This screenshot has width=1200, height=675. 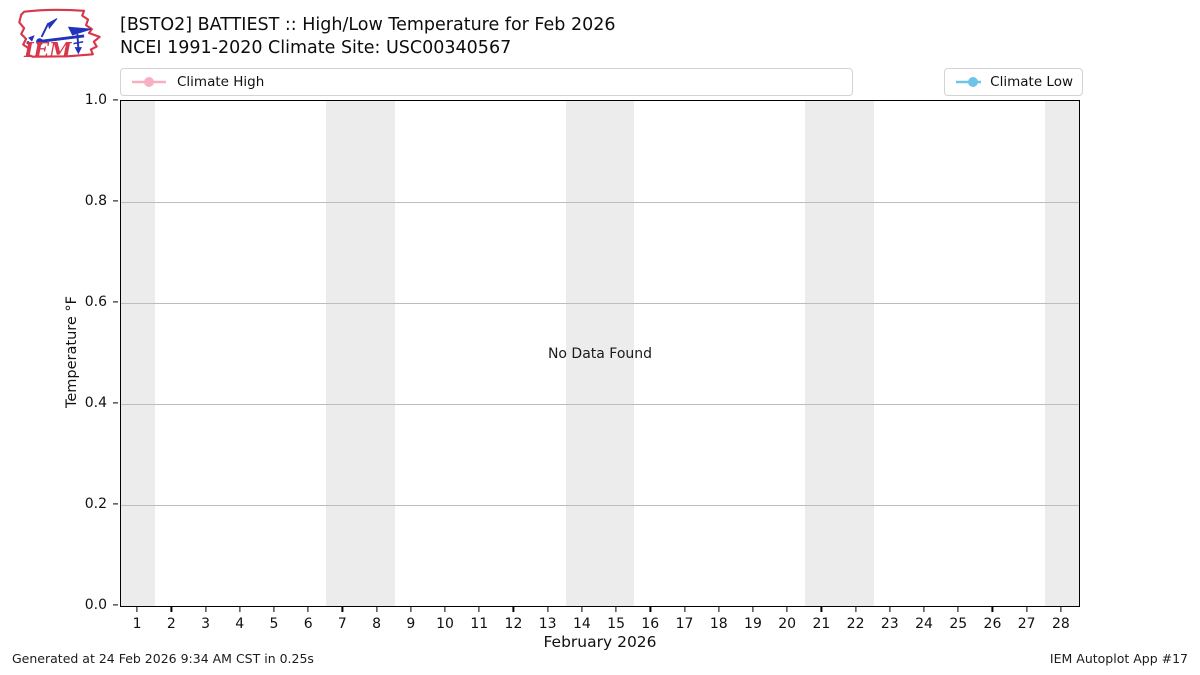 I want to click on x-tick-label: 4, so click(x=240, y=624).